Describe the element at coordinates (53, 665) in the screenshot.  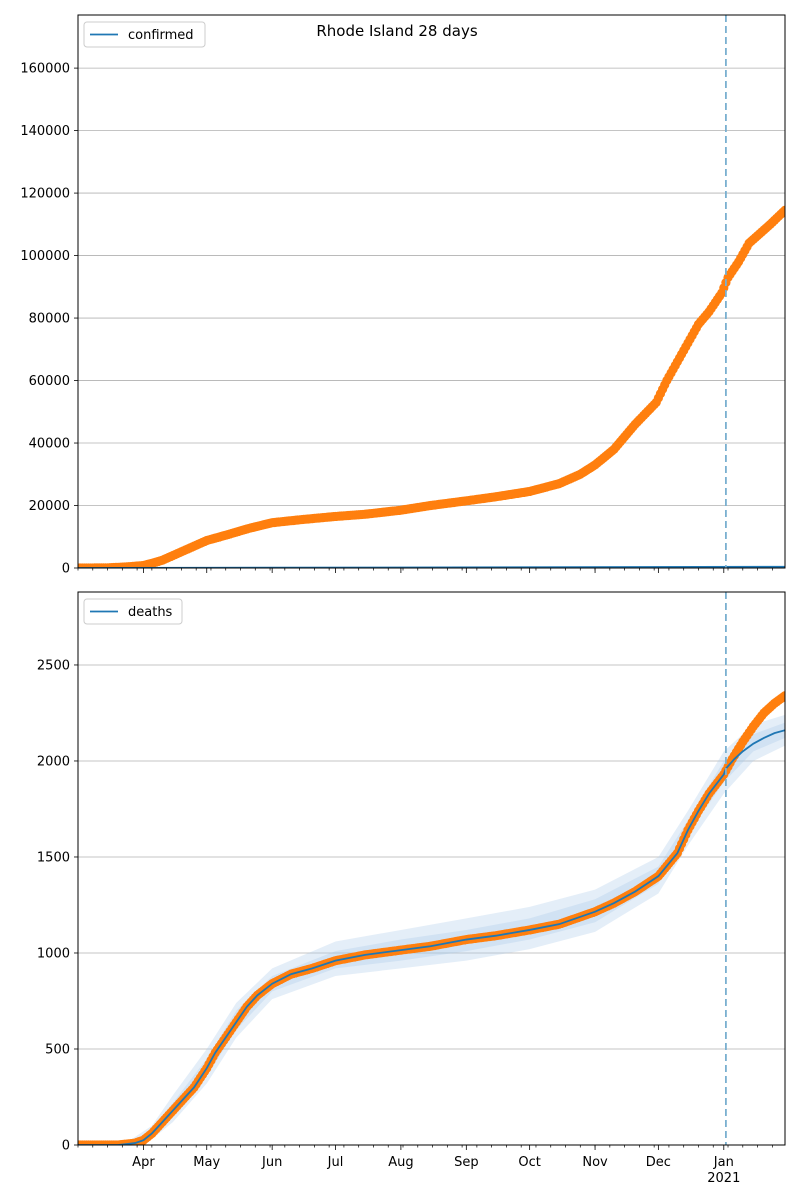
I see `y-tick-label: 2500` at that location.